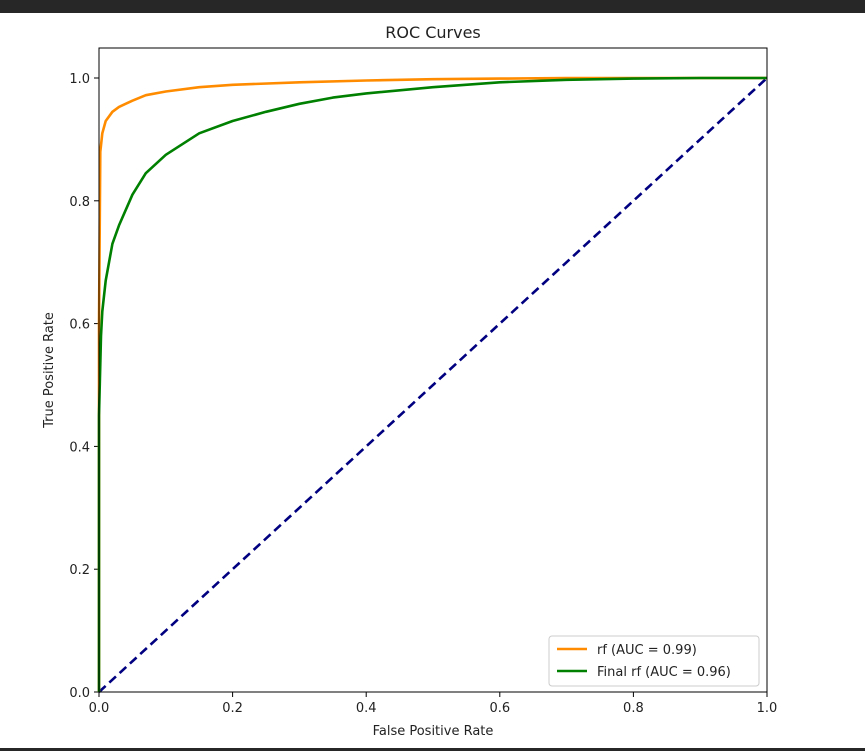 Image resolution: width=865 pixels, height=751 pixels. What do you see at coordinates (79, 693) in the screenshot?
I see `y-tick-label: 0.0` at bounding box center [79, 693].